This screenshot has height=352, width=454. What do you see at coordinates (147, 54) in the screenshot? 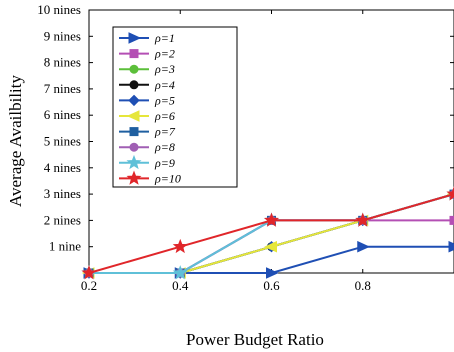
I see `legend-item: ρ=2` at bounding box center [147, 54].